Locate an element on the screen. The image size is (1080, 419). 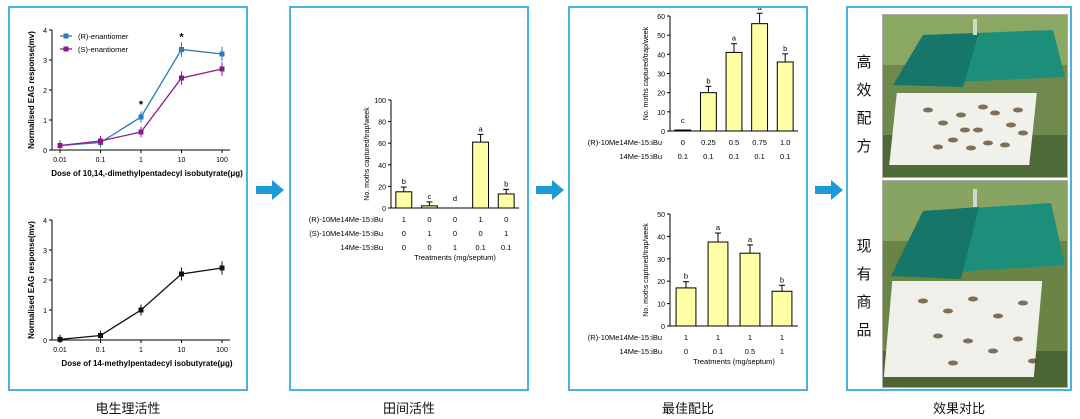
x-axis-label: Treatments (mg/septum) is located at coordinates (734, 361).